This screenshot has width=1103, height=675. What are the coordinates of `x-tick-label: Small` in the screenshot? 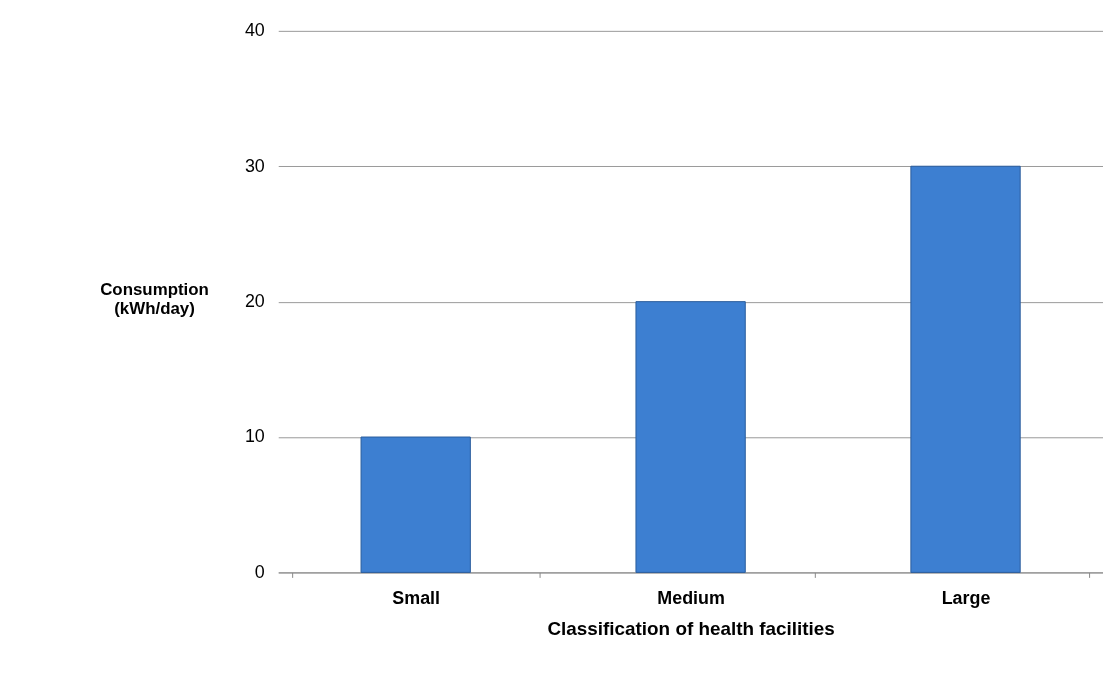 It's located at (416, 597).